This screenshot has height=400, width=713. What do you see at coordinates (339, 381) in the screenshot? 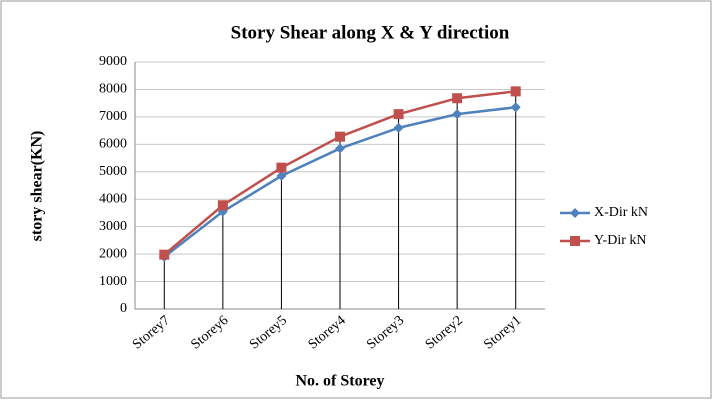
I see `x-axis-title: No. of Storey` at bounding box center [339, 381].